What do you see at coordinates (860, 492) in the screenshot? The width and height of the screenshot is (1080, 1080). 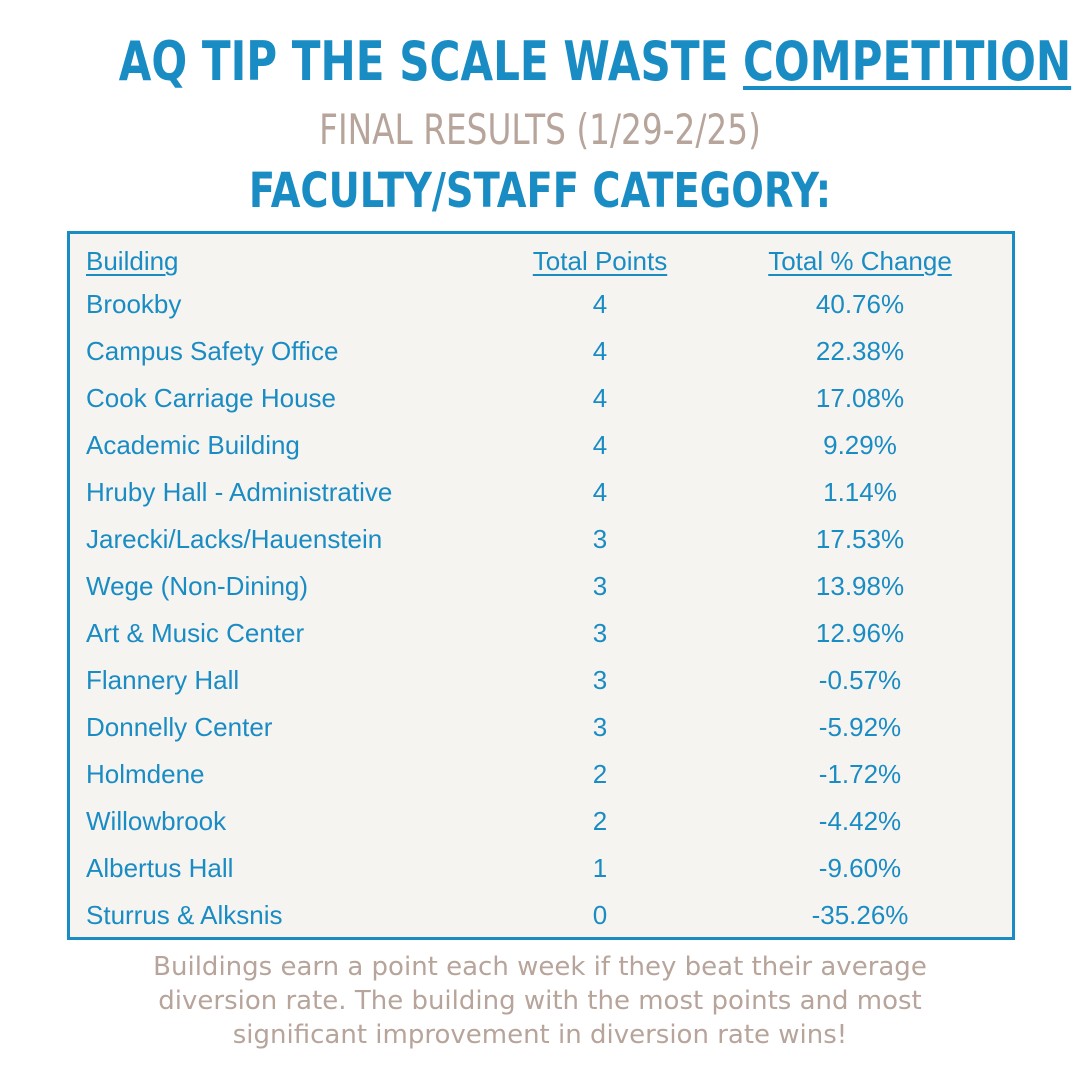 I see `change-cell: 1.14%` at bounding box center [860, 492].